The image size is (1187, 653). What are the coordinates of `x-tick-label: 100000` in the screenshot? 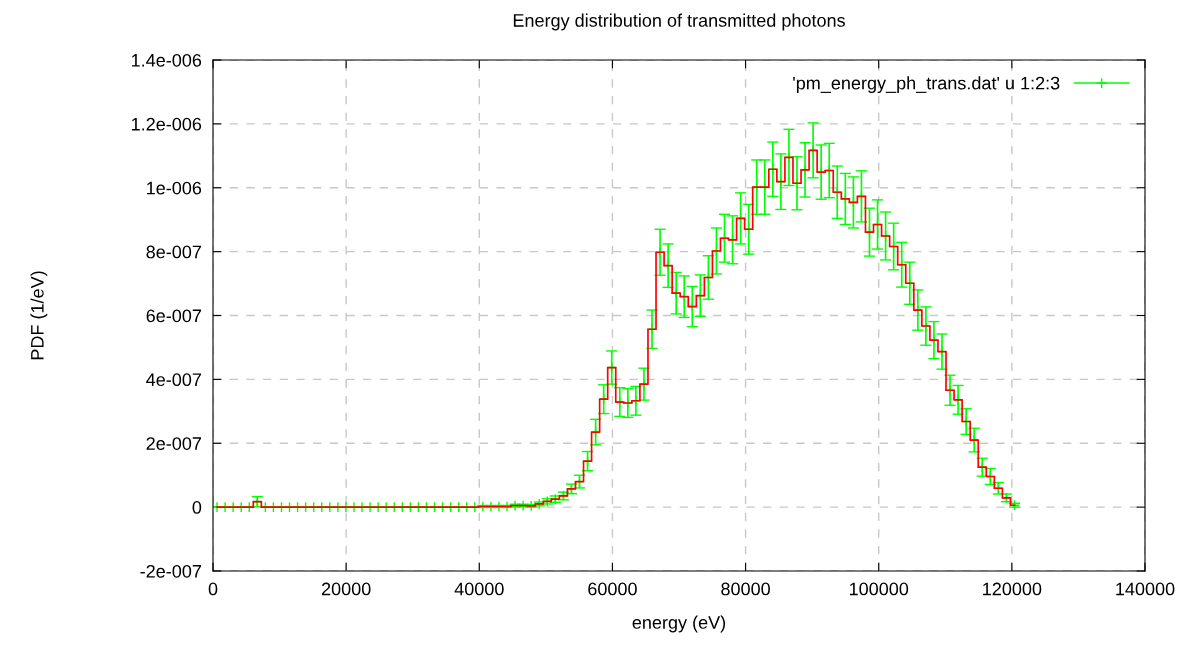 It's located at (879, 589).